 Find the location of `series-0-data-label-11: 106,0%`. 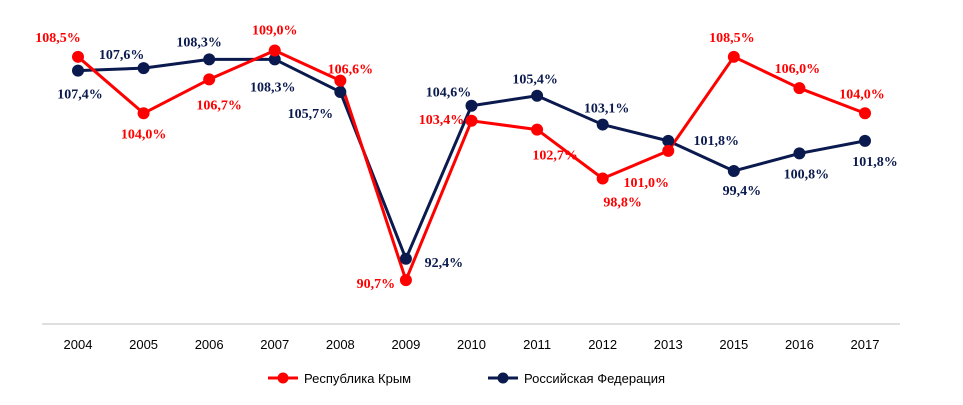

series-0-data-label-11: 106,0% is located at coordinates (798, 69).